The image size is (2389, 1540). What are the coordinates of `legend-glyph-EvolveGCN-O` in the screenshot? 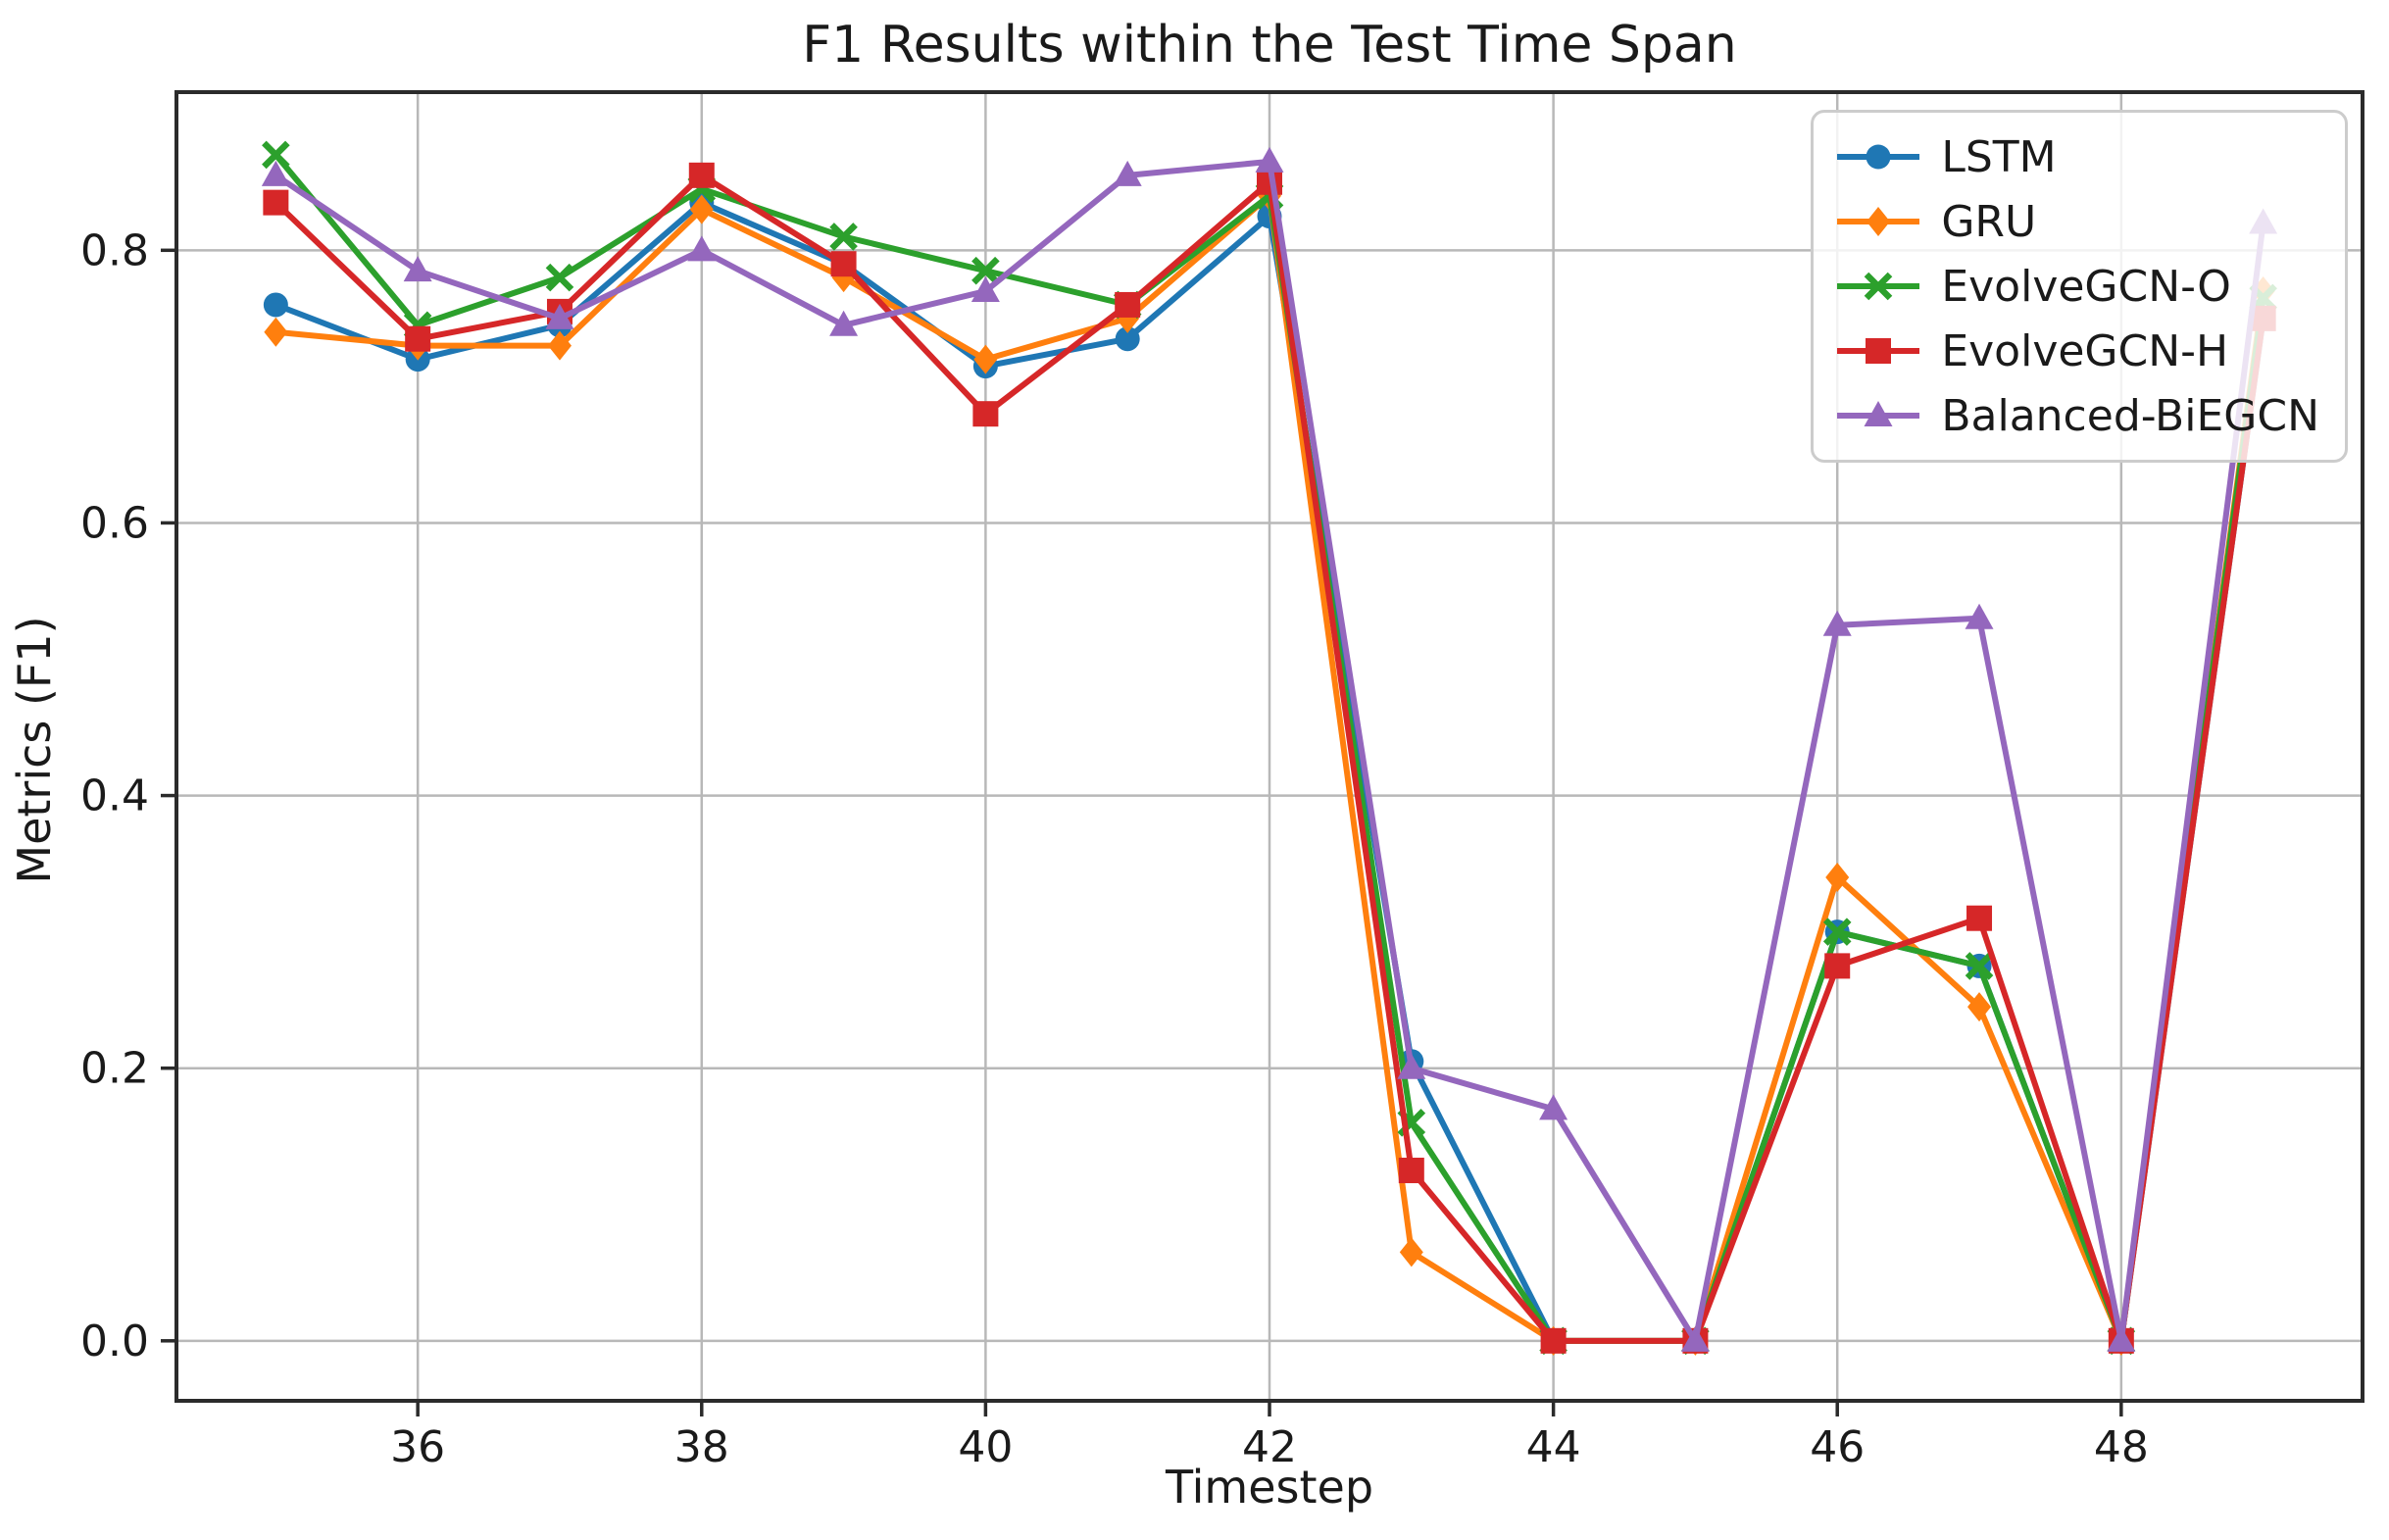 It's located at (1879, 287).